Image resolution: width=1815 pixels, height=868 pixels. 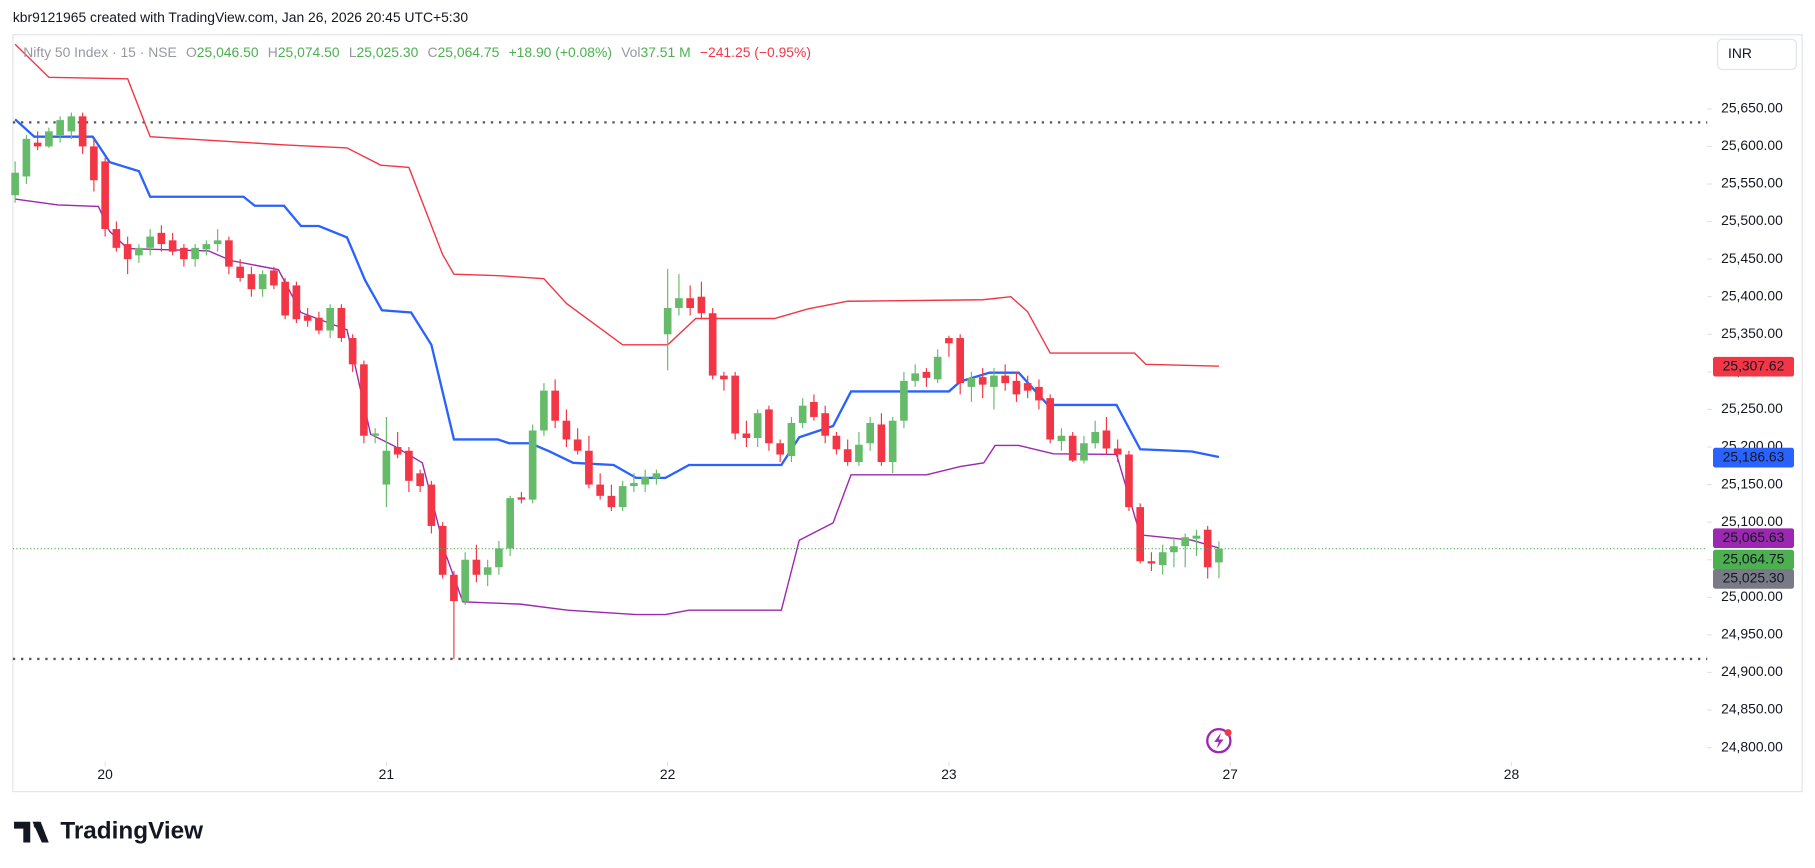 What do you see at coordinates (1512, 774) in the screenshot?
I see `x-tick-label: 28` at bounding box center [1512, 774].